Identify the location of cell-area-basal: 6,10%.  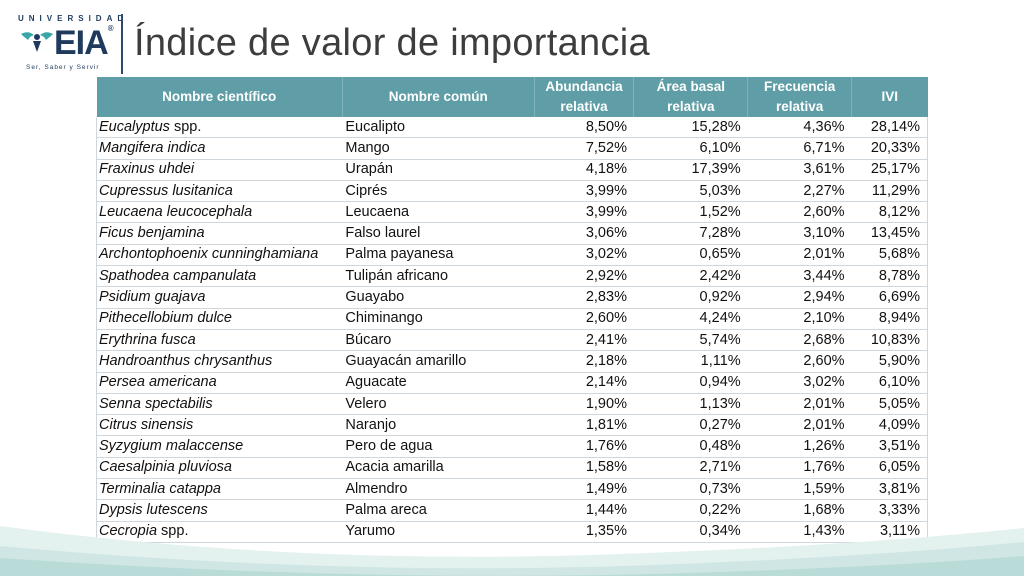
(690, 148).